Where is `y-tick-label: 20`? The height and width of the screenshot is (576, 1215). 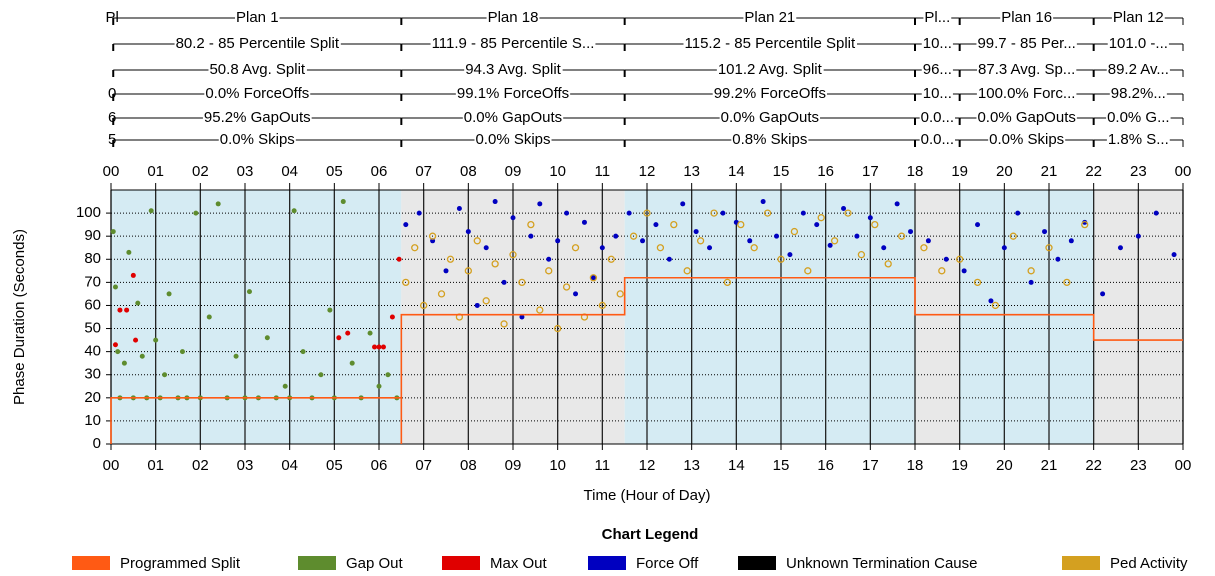 y-tick-label: 20 is located at coordinates (92, 397).